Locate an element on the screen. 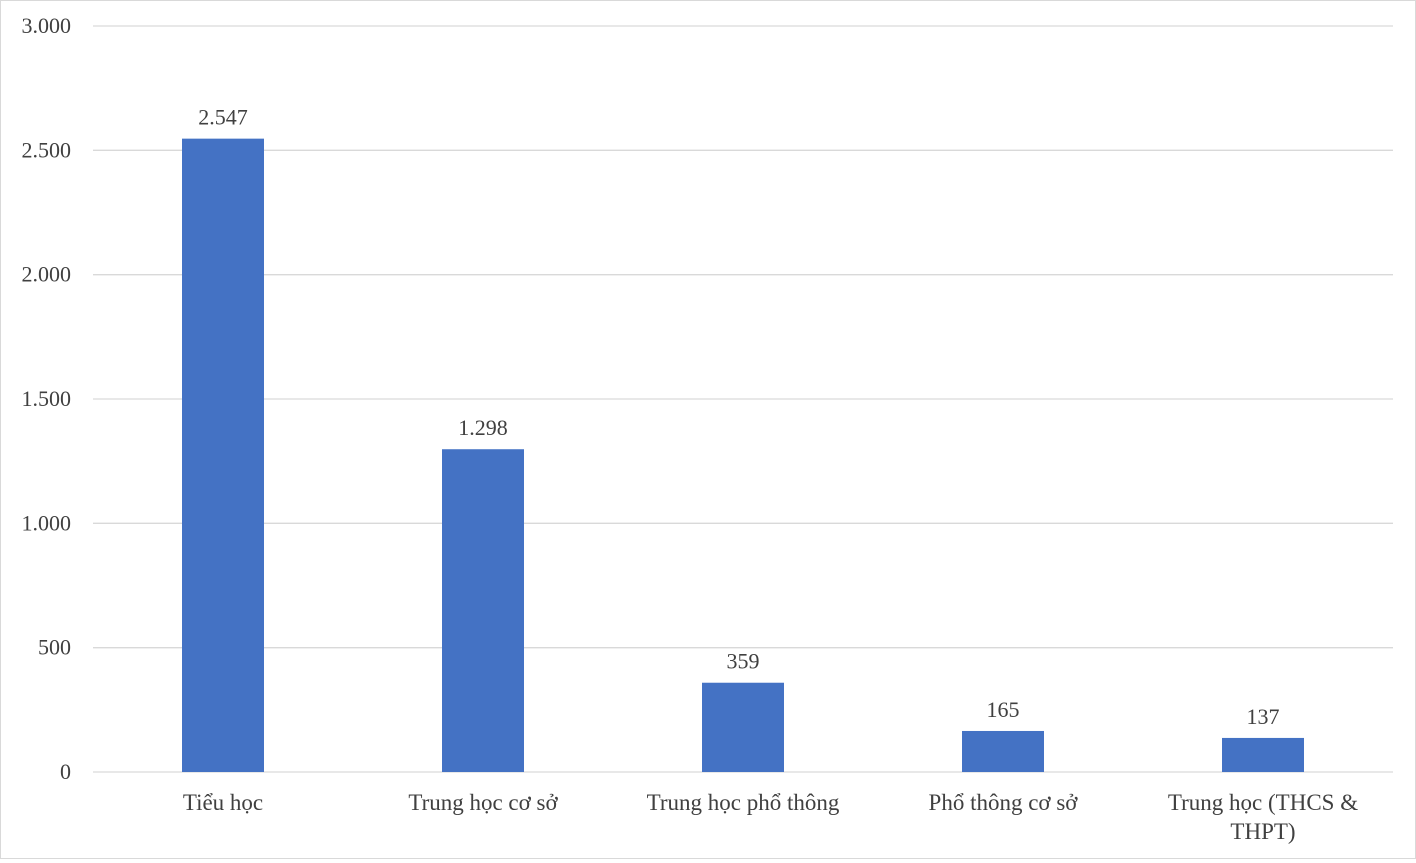 The height and width of the screenshot is (863, 1416). category-label: THPT) is located at coordinates (1262, 831).